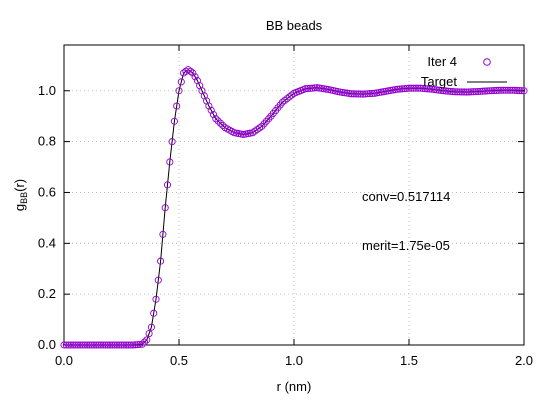 This screenshot has height=400, width=550. I want to click on y-axis-label-sub: BB, so click(24, 198).